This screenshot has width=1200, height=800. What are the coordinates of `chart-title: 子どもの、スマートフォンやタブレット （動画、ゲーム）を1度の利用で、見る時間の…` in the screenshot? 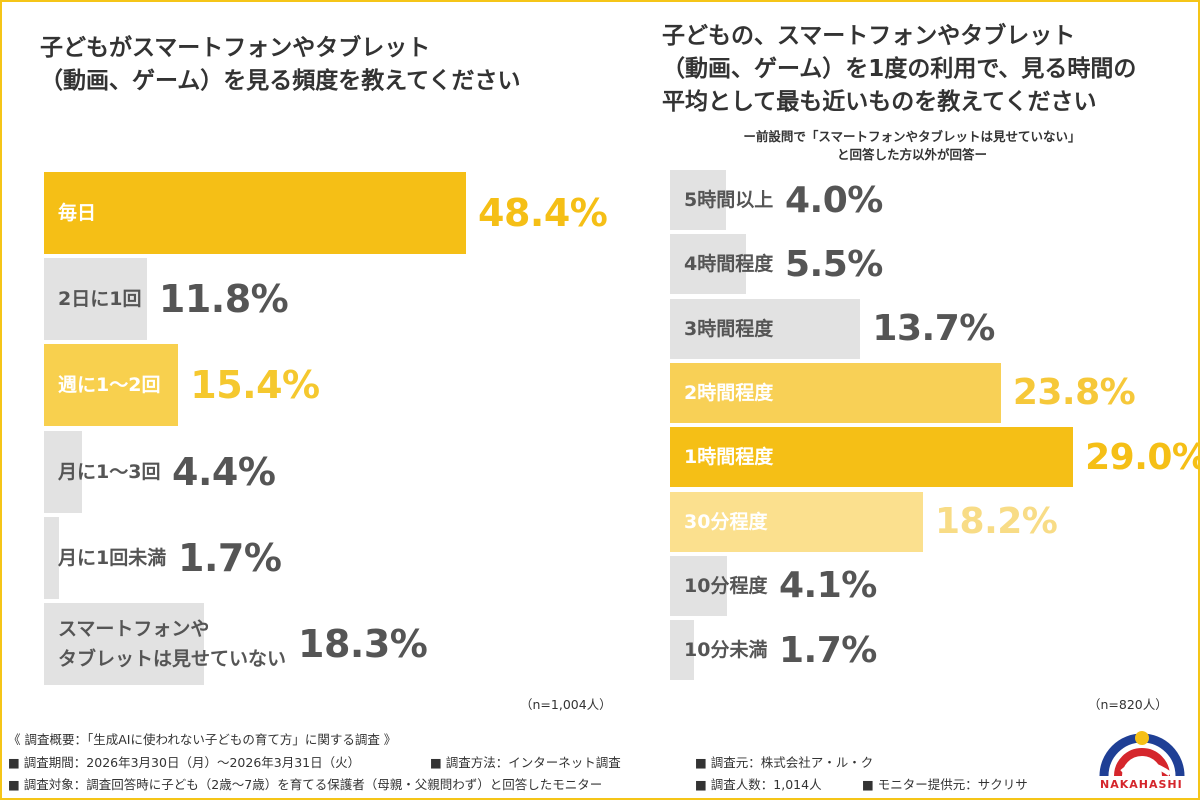 It's located at (899, 69).